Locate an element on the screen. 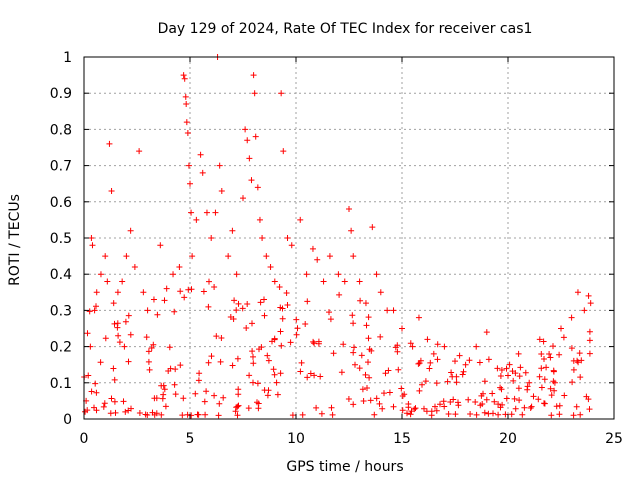 This screenshot has height=485, width=640. x-tick-label: 10 is located at coordinates (296, 439).